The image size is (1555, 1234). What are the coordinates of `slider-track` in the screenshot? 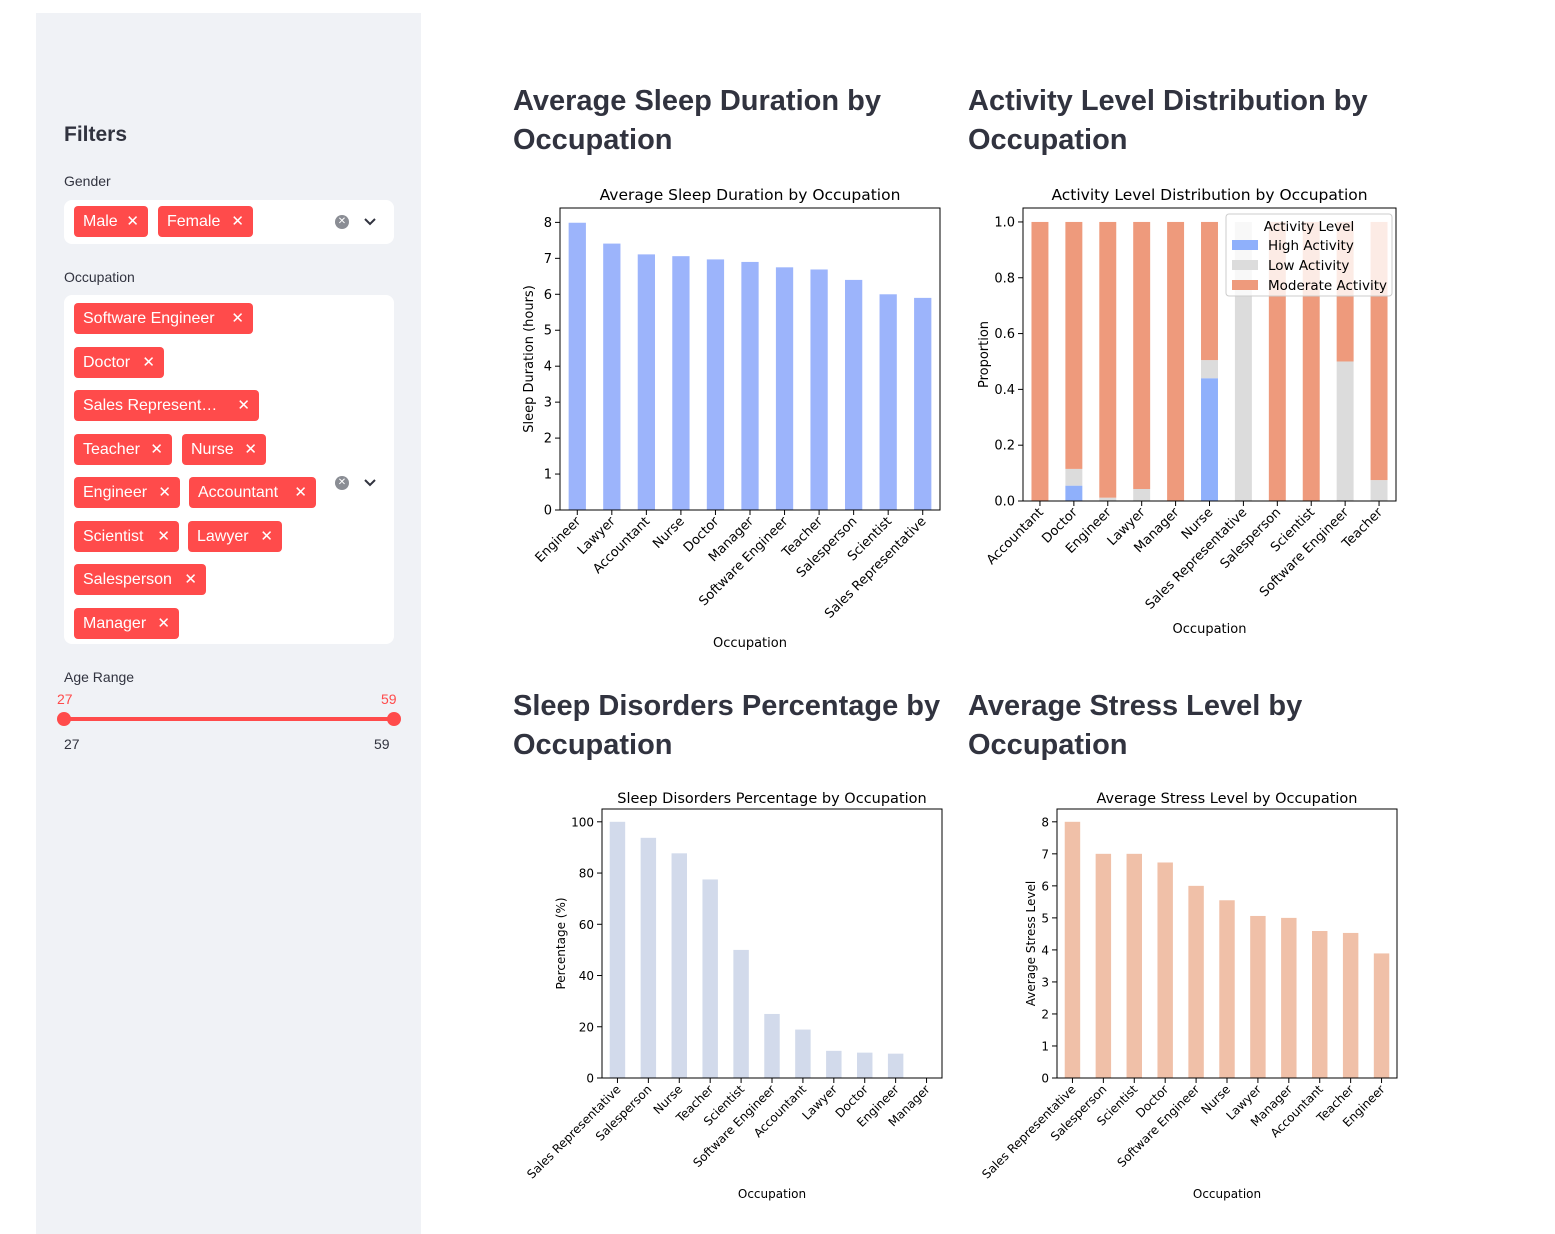 It's located at (229, 719).